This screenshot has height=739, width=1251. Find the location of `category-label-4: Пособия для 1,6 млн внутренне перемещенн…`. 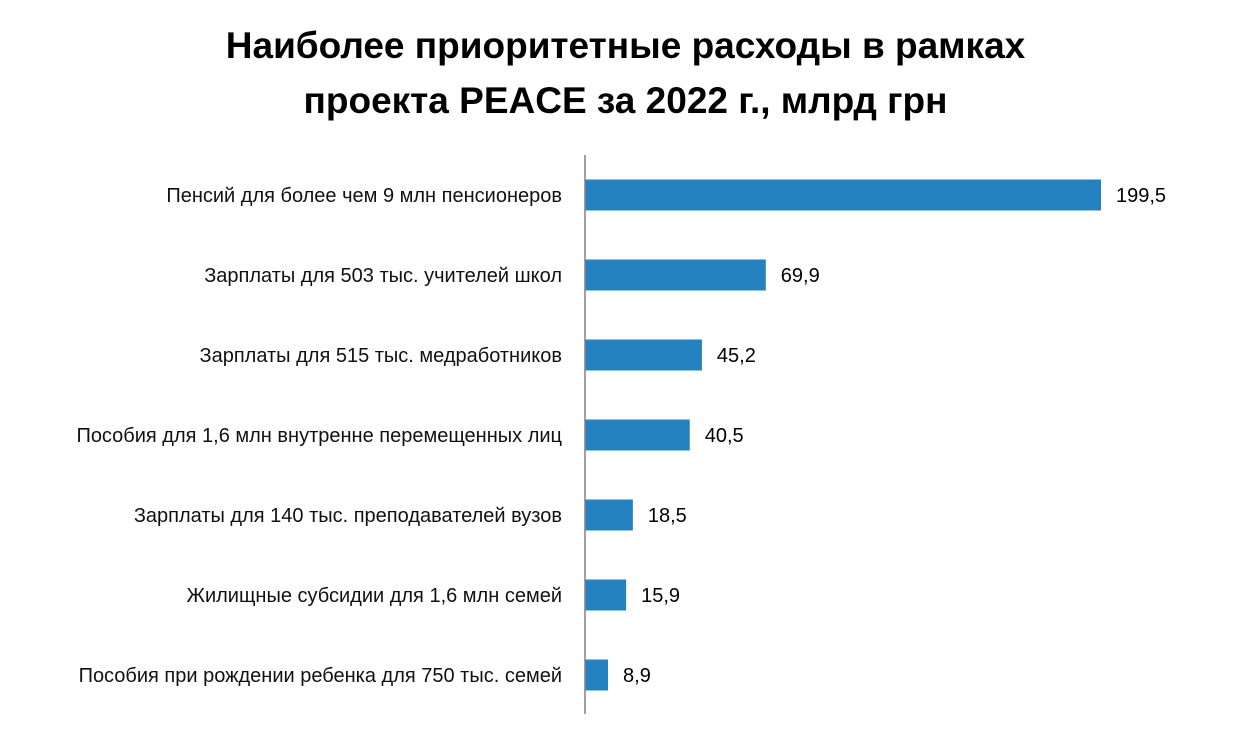

category-label-4: Пособия для 1,6 млн внутренне перемещенн… is located at coordinates (319, 436).